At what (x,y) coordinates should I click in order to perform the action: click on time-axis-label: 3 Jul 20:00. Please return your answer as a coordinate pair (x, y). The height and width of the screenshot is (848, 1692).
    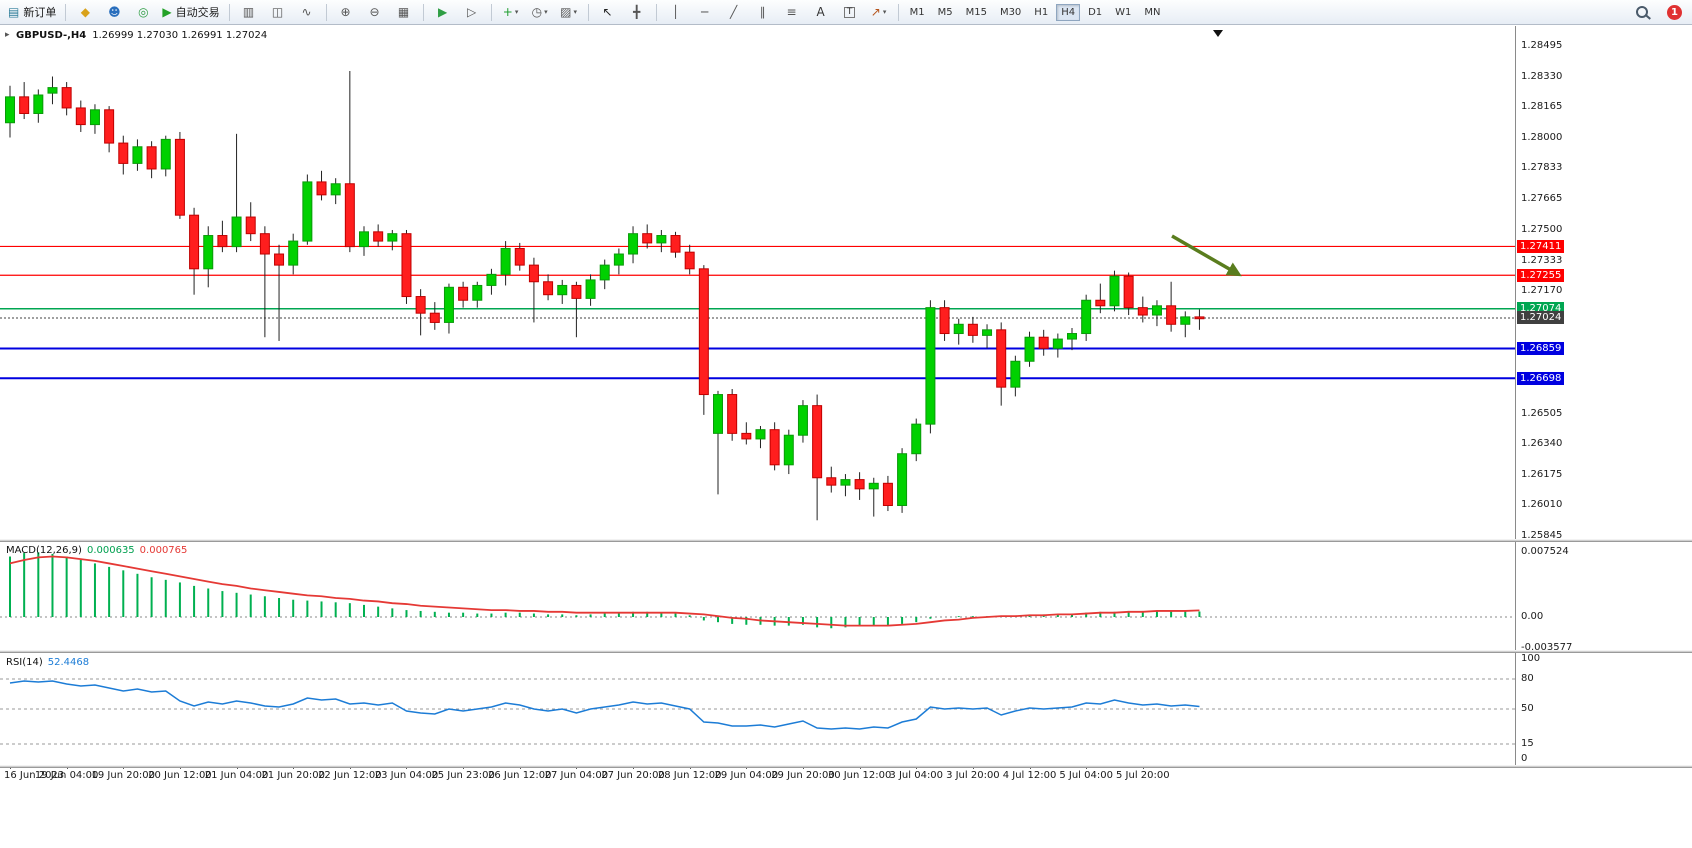
    Looking at the image, I should click on (973, 775).